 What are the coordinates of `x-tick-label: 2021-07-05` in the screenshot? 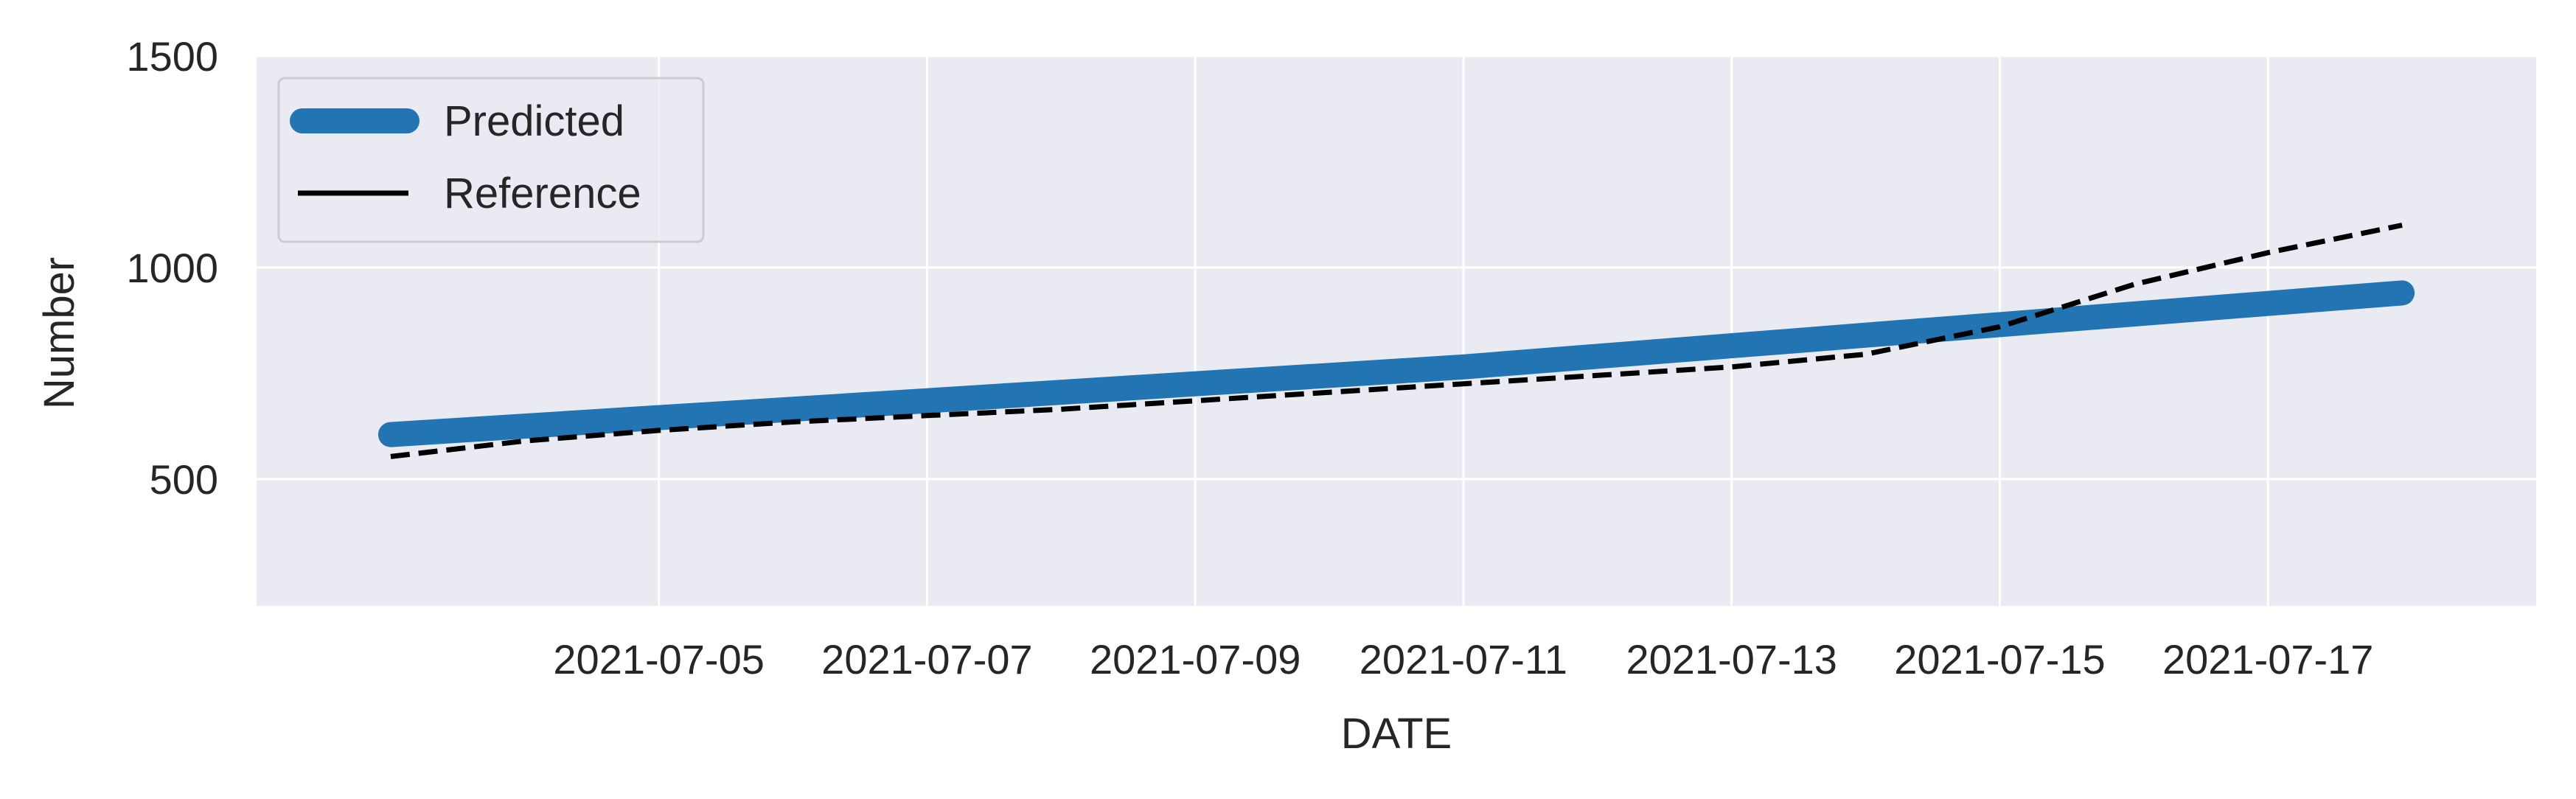 It's located at (659, 659).